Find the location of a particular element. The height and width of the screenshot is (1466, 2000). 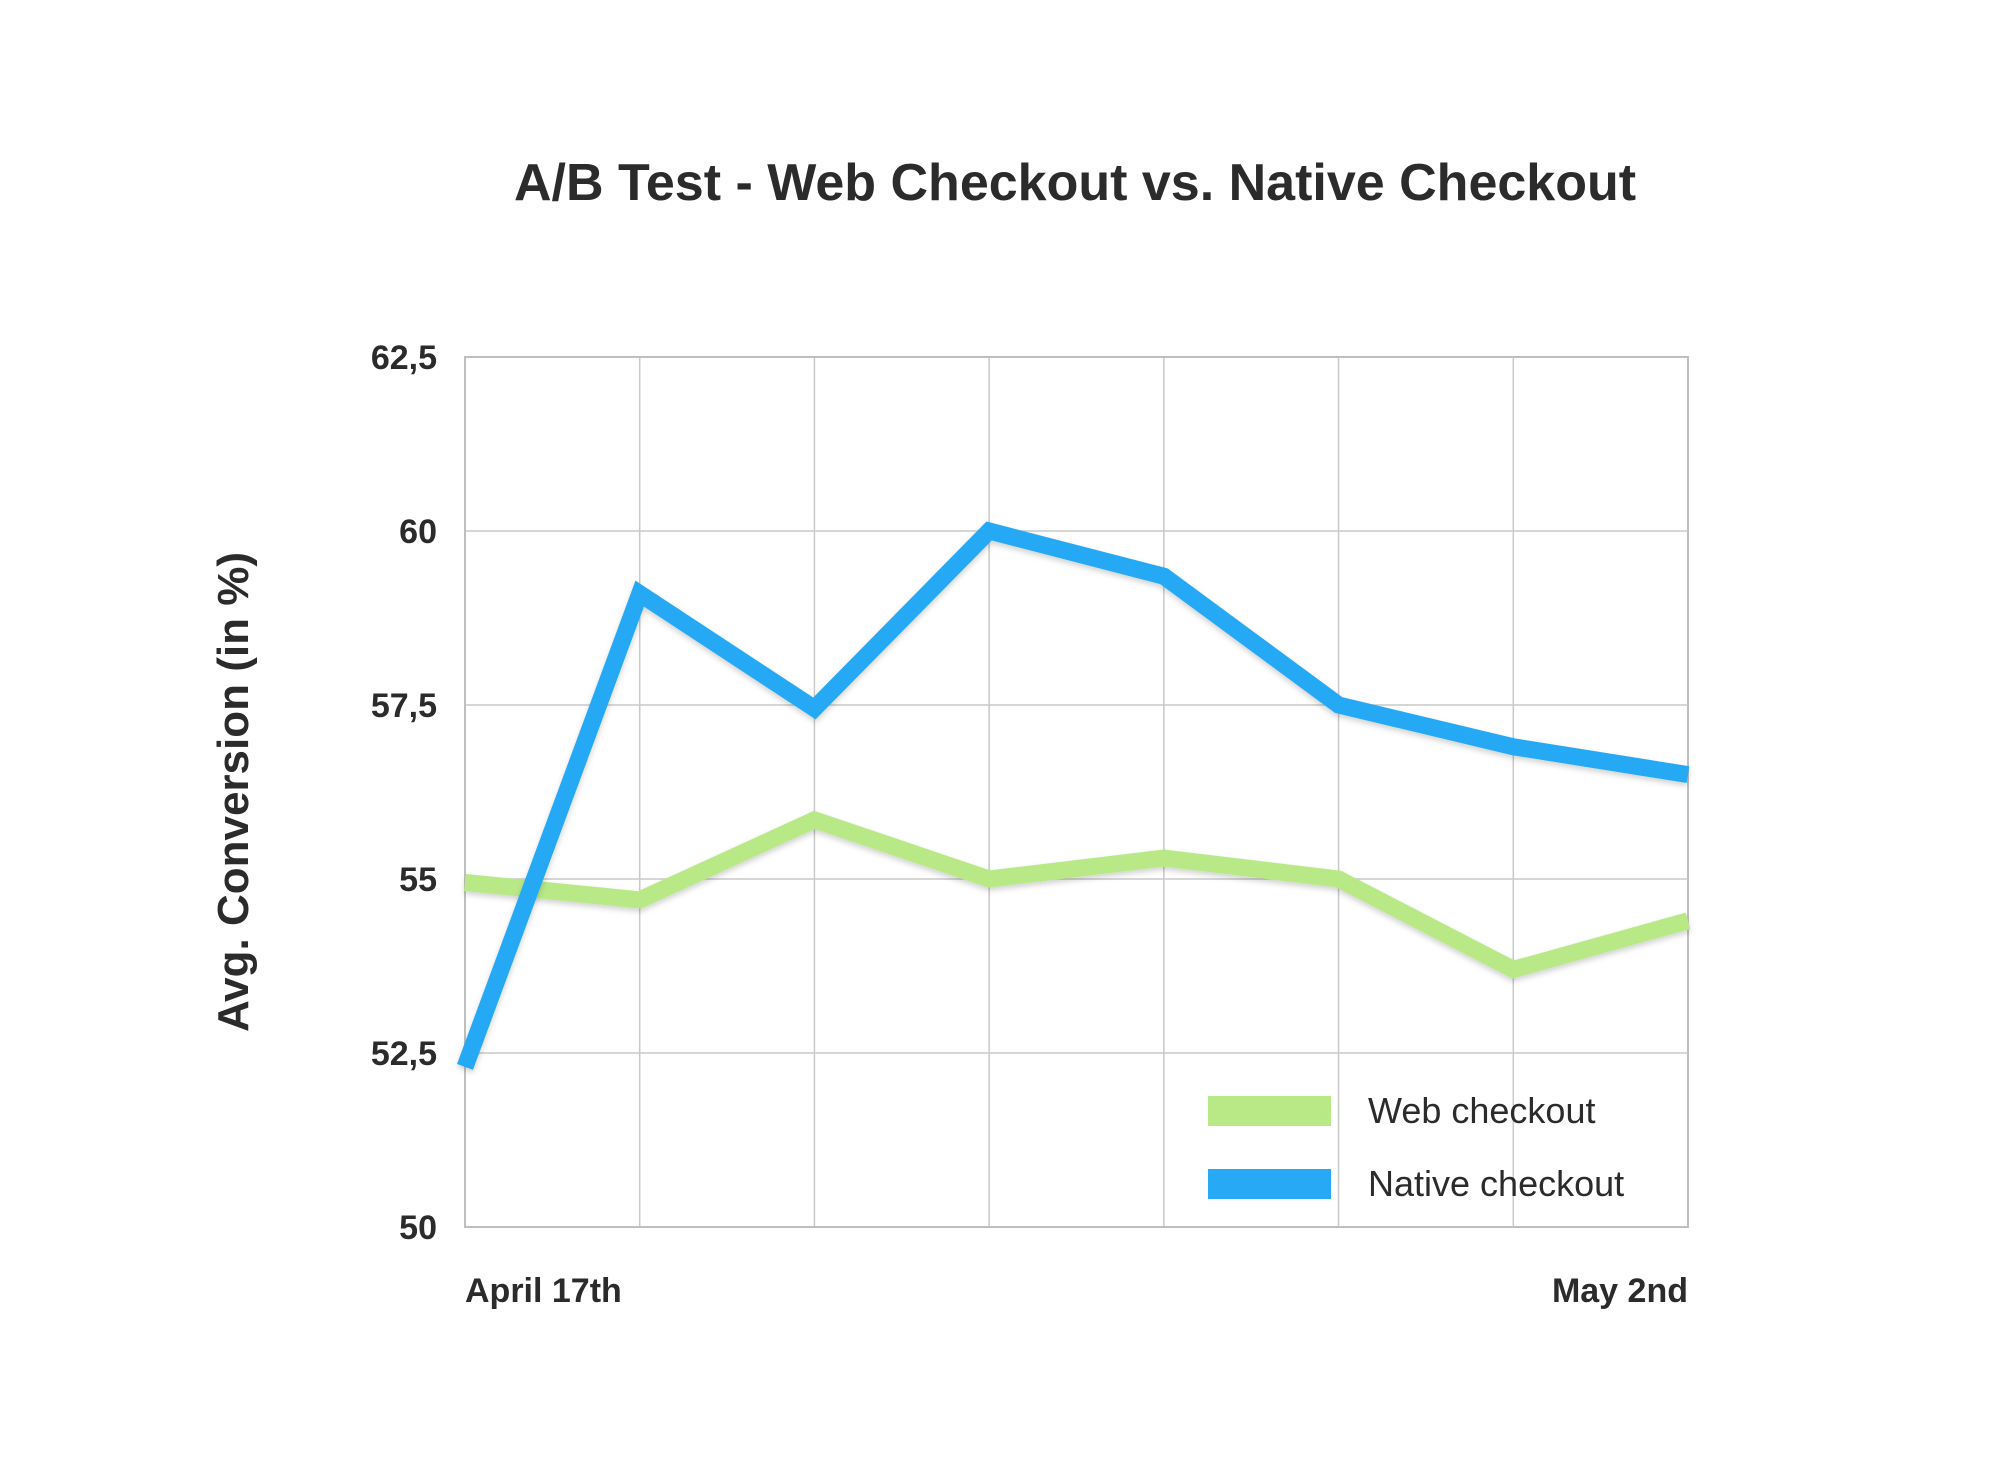

x-tick-label: April 17th is located at coordinates (543, 1291).